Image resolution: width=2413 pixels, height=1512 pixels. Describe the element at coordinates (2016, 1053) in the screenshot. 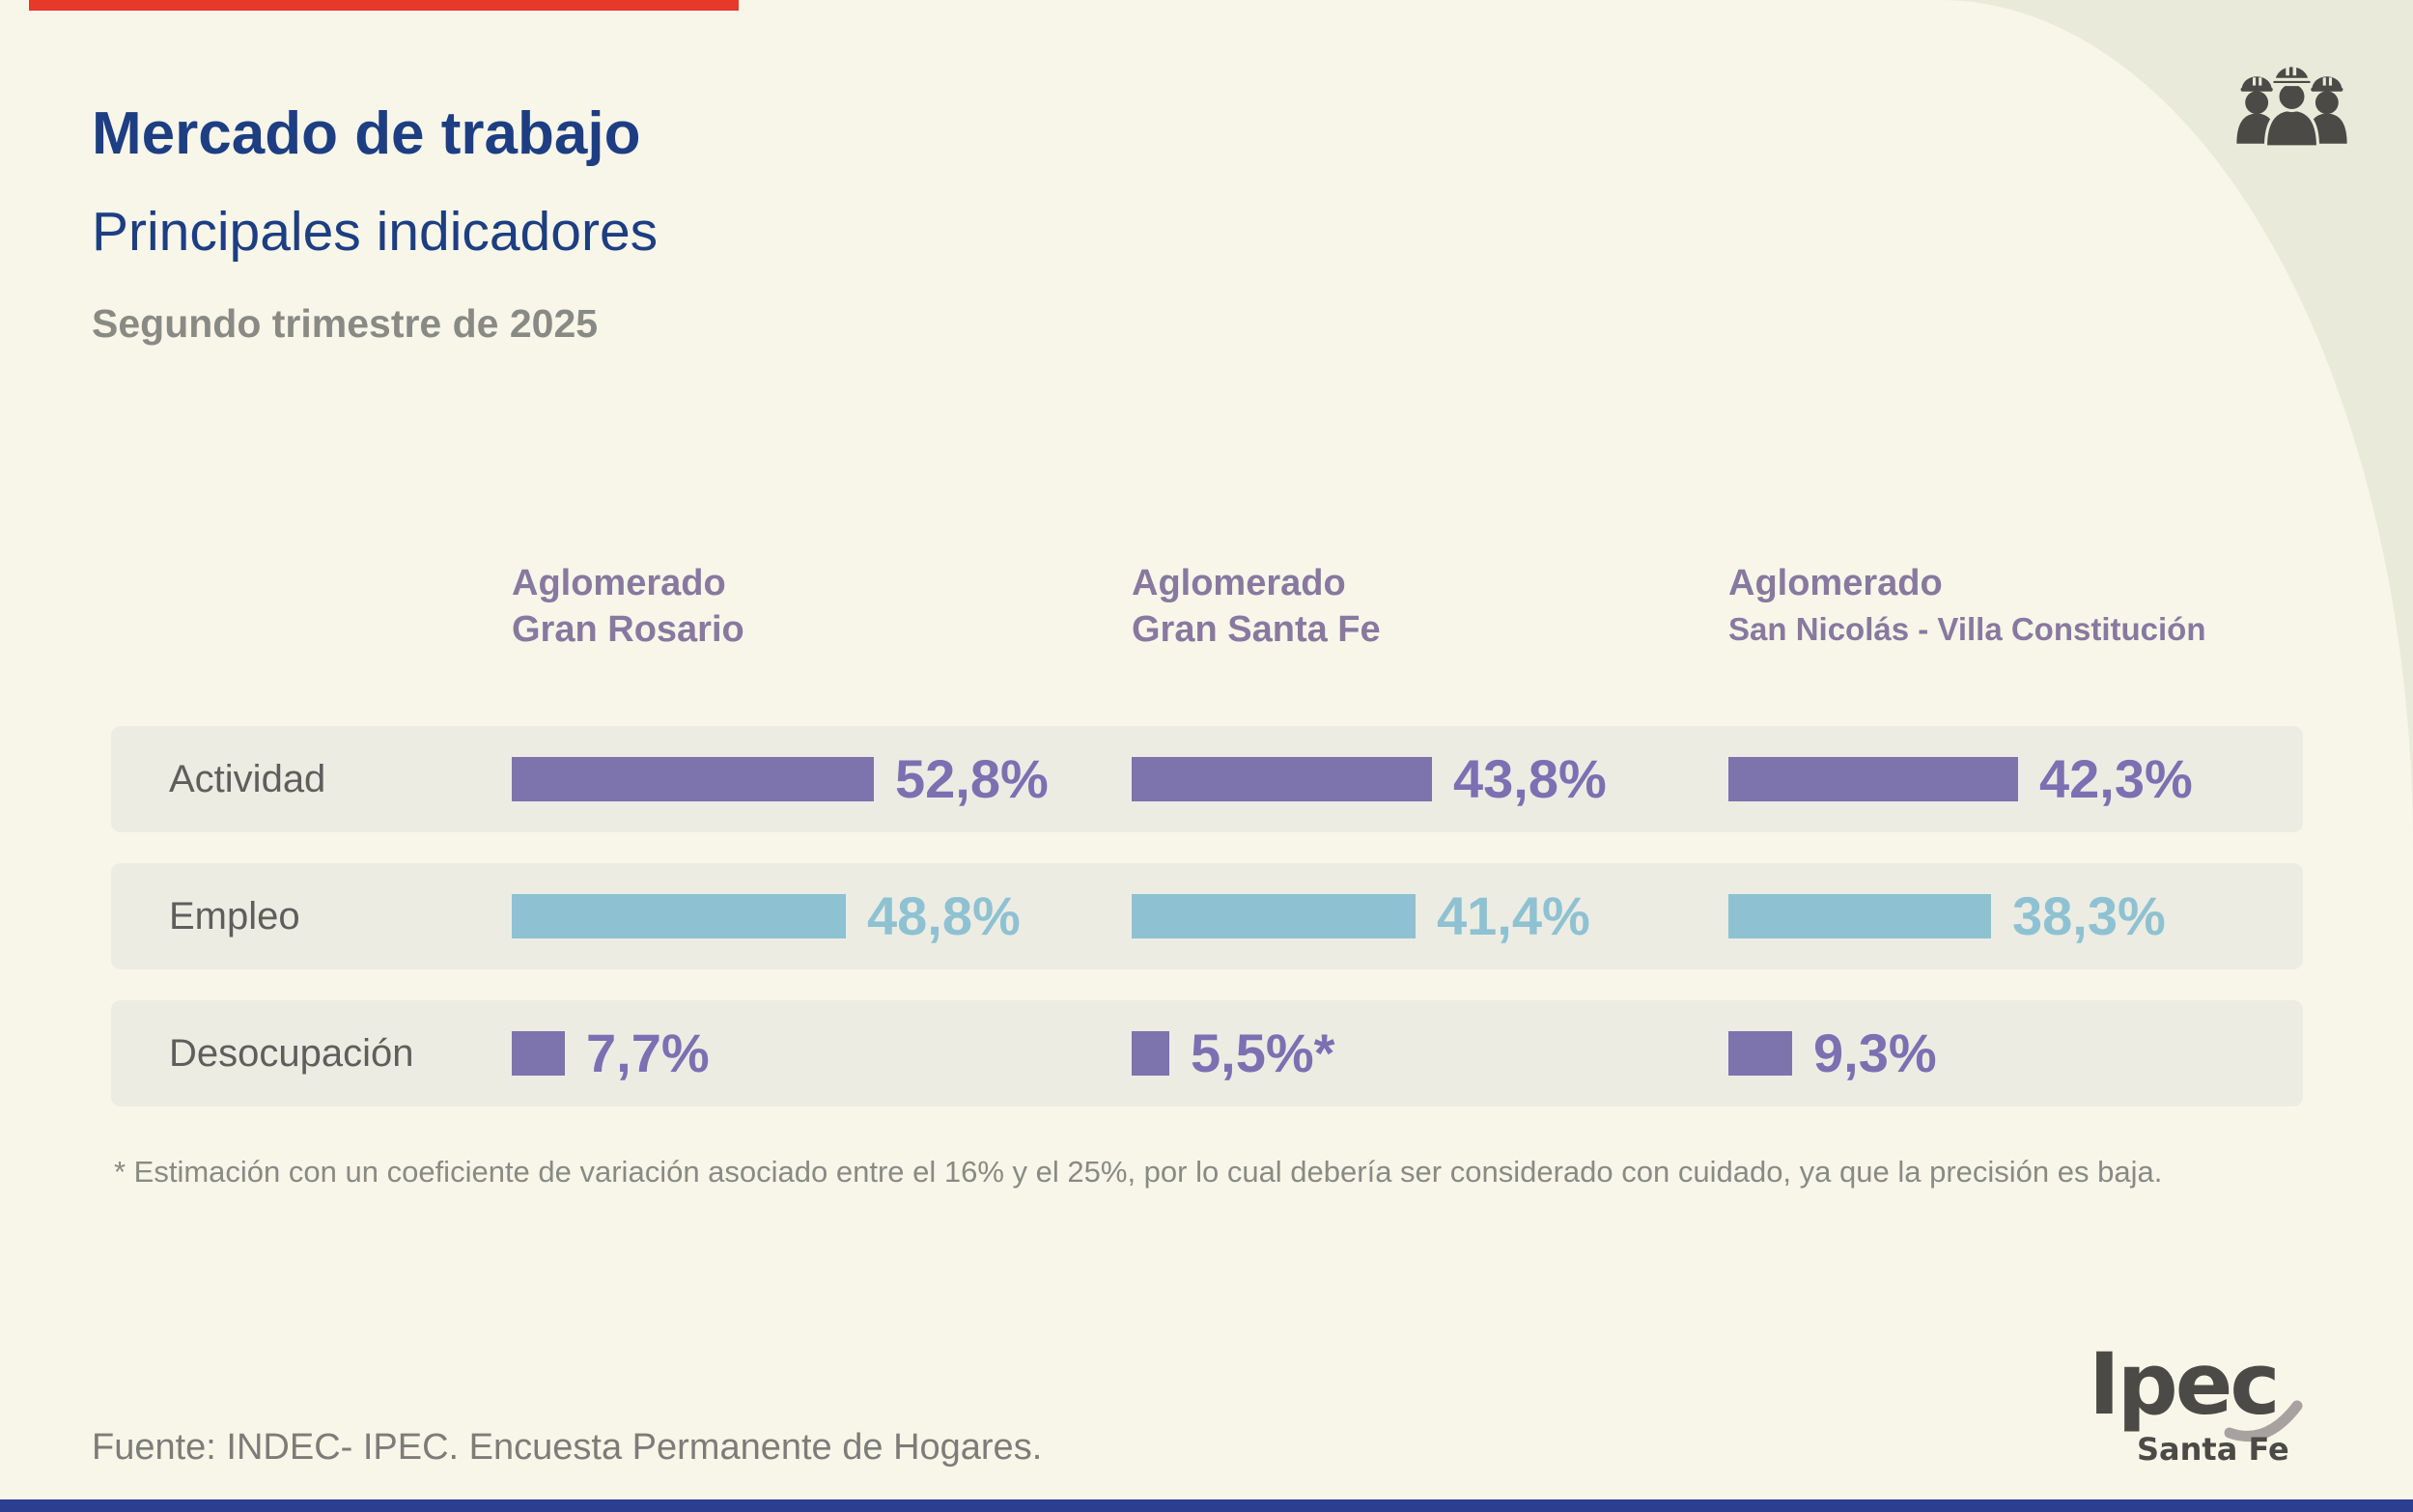

I see `cell-desocupacion-san-nicolas: 9,3%` at that location.